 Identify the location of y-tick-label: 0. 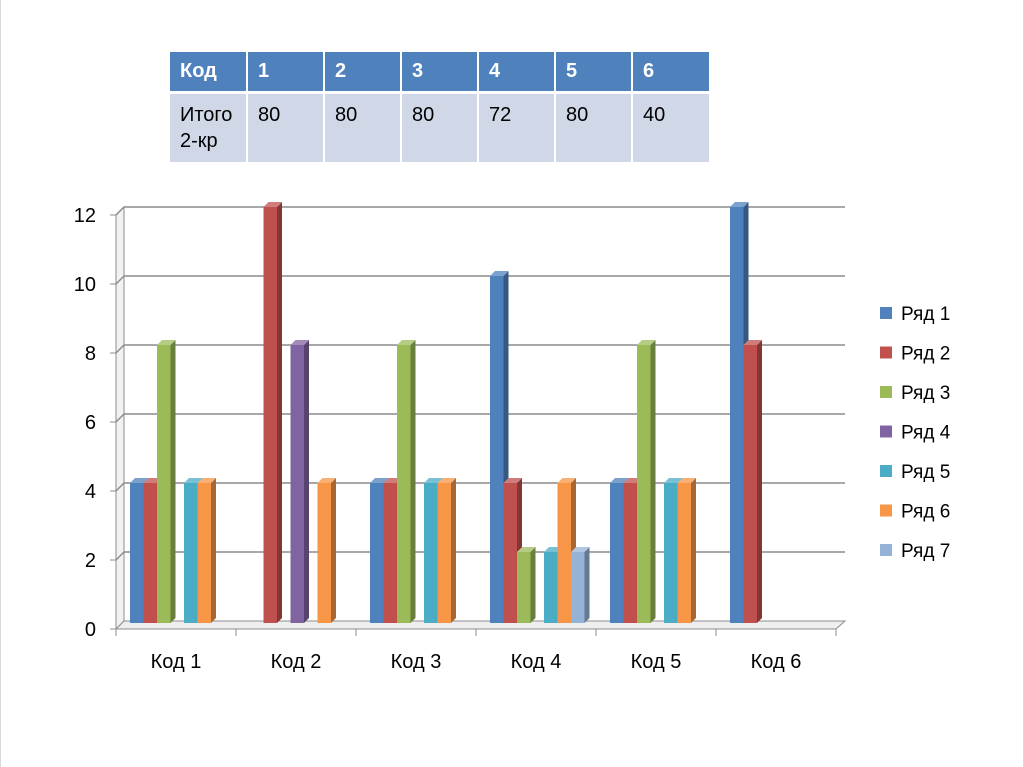
(90, 630).